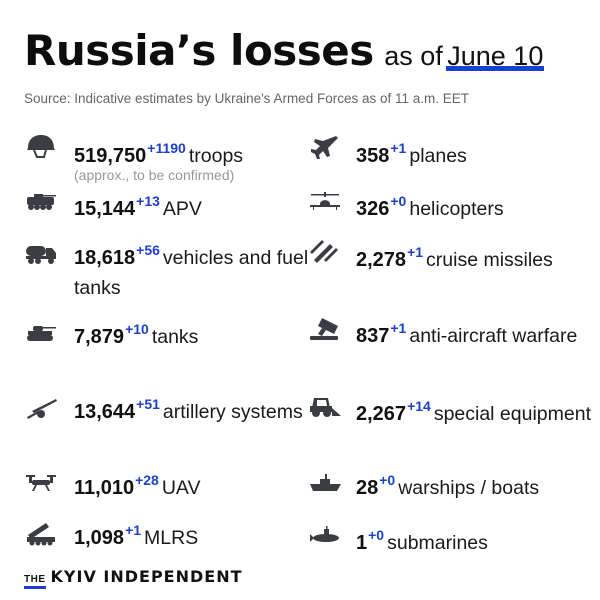 The image size is (600, 600). What do you see at coordinates (325, 483) in the screenshot?
I see `warship-icon` at bounding box center [325, 483].